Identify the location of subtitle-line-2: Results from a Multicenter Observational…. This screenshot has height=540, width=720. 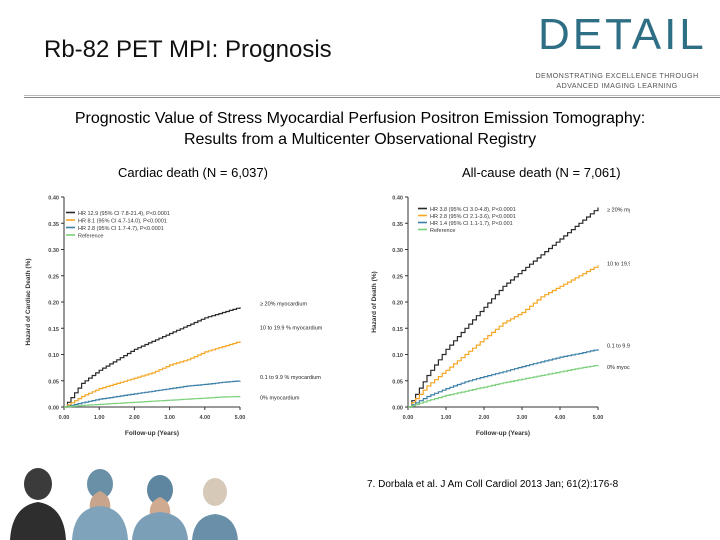
(360, 139).